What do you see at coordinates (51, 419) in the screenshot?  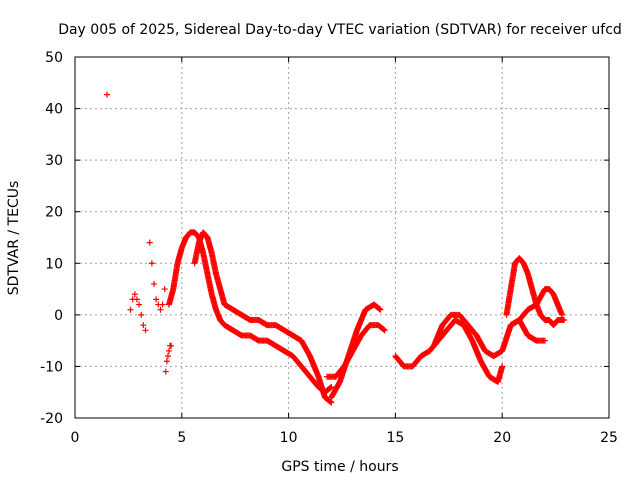 I see `y-tick-label: -20` at bounding box center [51, 419].